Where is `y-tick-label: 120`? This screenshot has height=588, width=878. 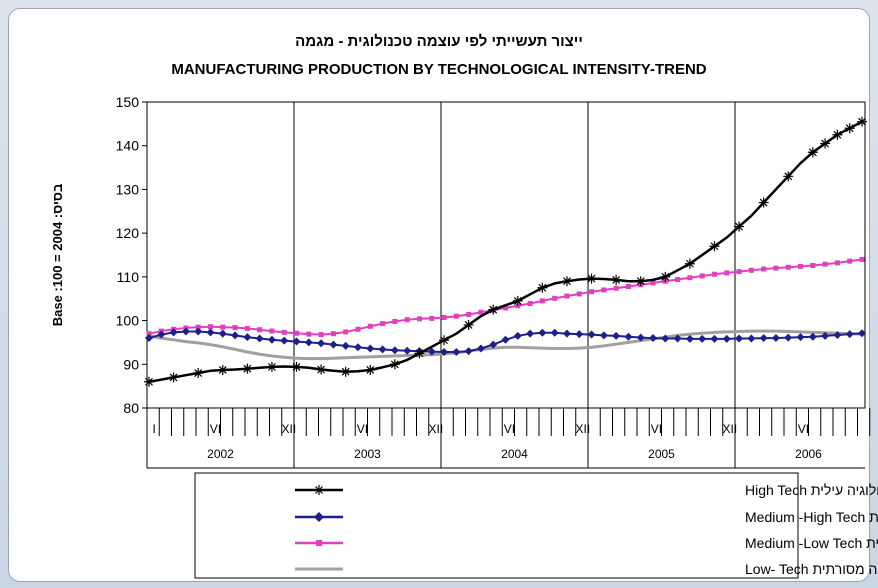 y-tick-label: 120 is located at coordinates (128, 233).